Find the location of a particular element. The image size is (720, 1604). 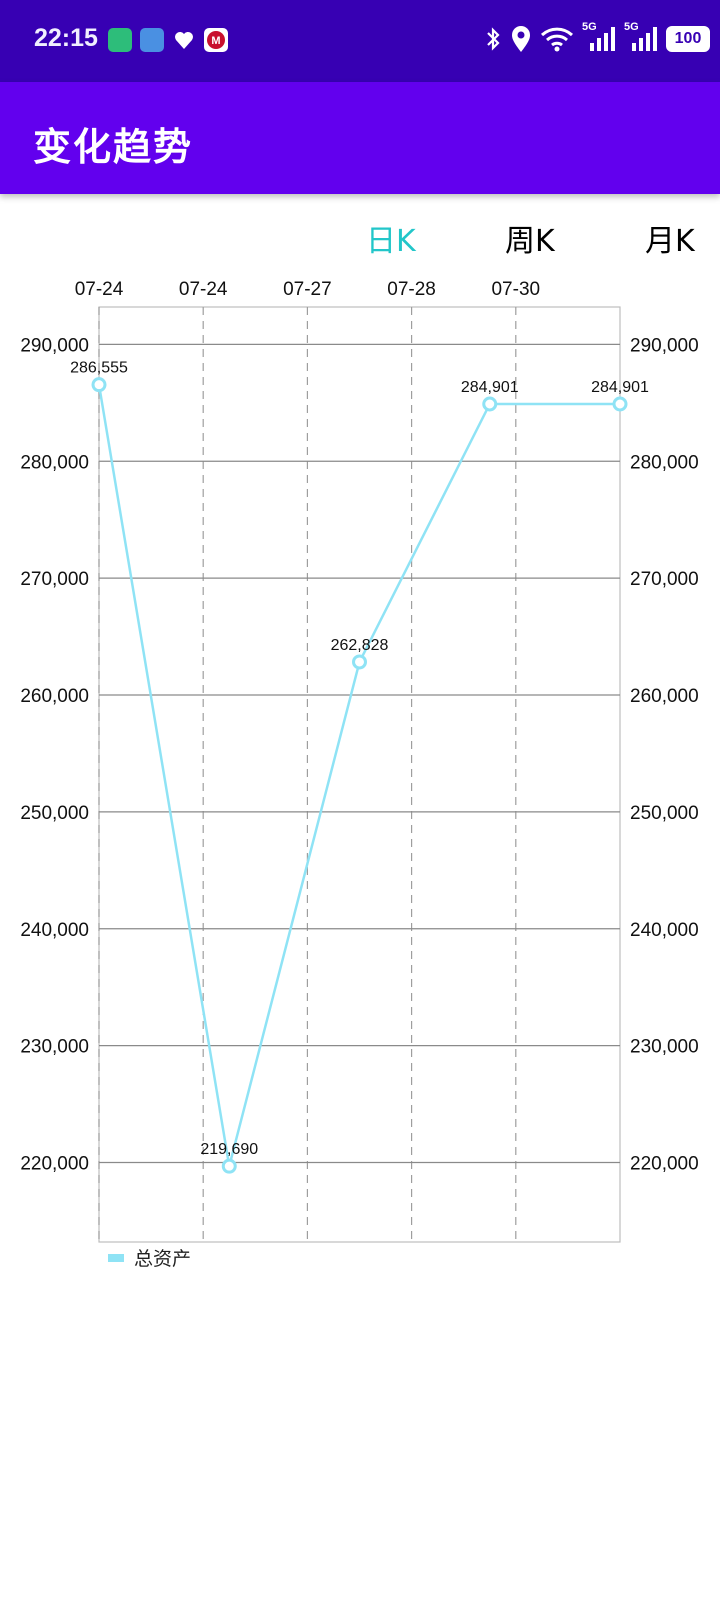

legend-label: 总资产 is located at coordinates (163, 1259).